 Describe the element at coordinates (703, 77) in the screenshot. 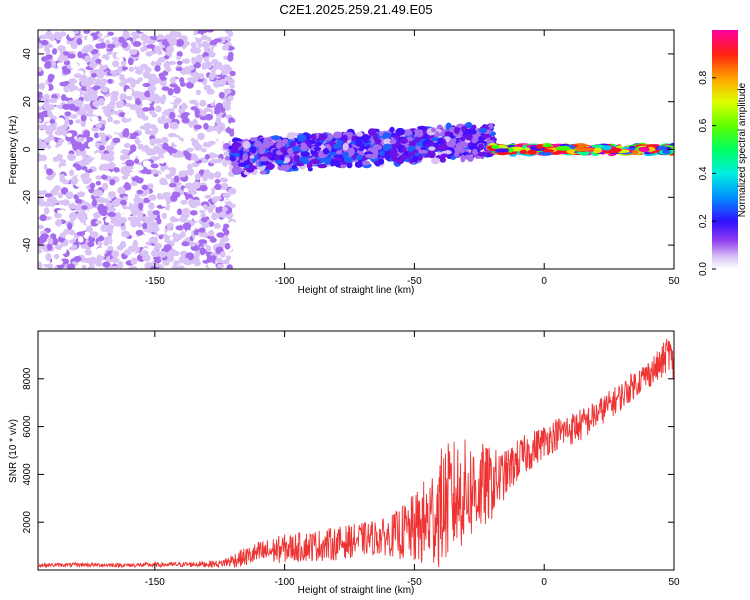

I see `colorbar-tick-label: 0.8` at that location.